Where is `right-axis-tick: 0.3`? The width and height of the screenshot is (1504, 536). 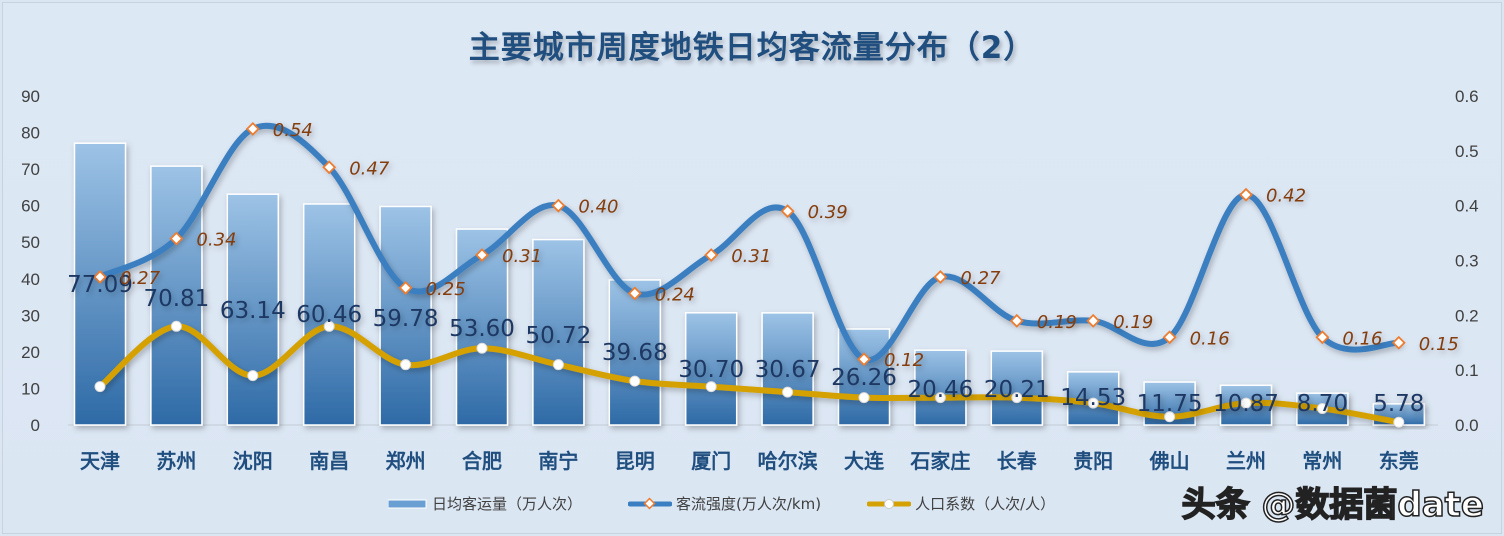 right-axis-tick: 0.3 is located at coordinates (1467, 261).